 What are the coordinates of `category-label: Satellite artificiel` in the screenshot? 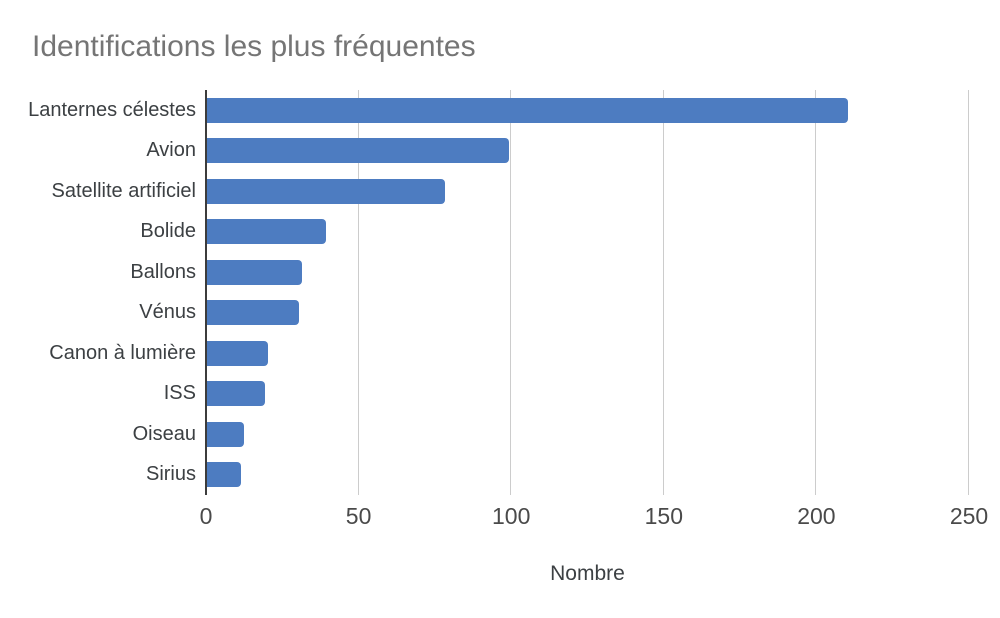 It's located at (123, 190).